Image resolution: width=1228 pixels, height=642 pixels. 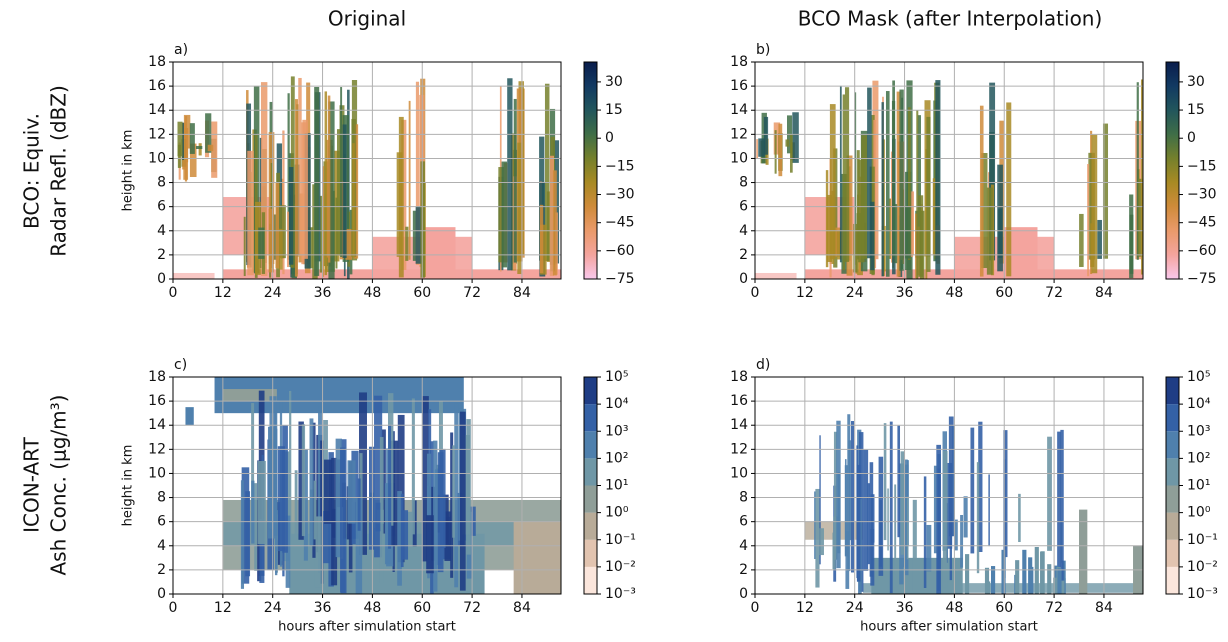 I want to click on x-tick-label: 48, so click(x=372, y=608).